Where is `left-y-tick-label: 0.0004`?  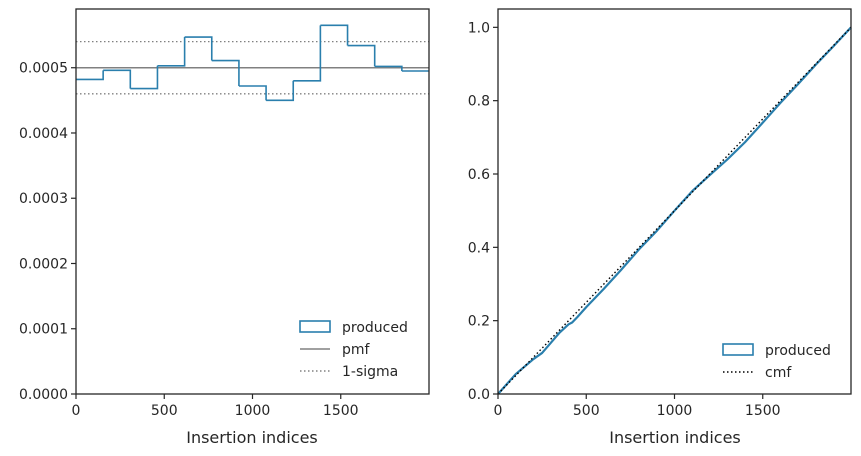 left-y-tick-label: 0.0004 is located at coordinates (43, 134).